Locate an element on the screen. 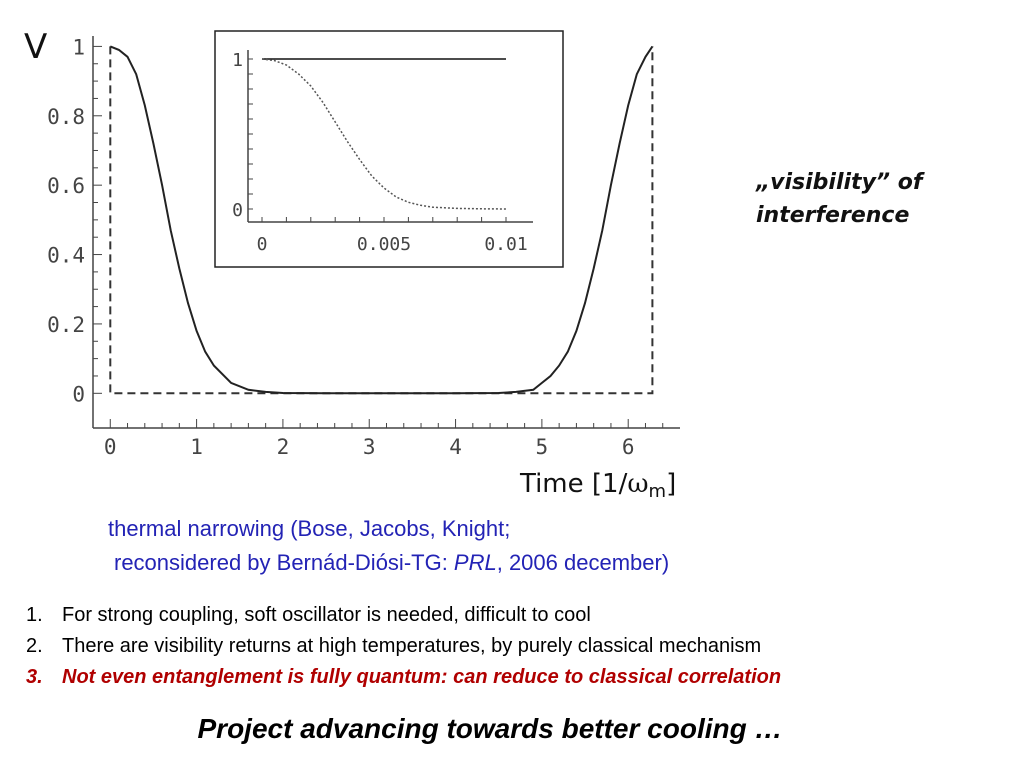 Image resolution: width=1024 pixels, height=768 pixels. inset-axis-ticks is located at coordinates (377, 140).